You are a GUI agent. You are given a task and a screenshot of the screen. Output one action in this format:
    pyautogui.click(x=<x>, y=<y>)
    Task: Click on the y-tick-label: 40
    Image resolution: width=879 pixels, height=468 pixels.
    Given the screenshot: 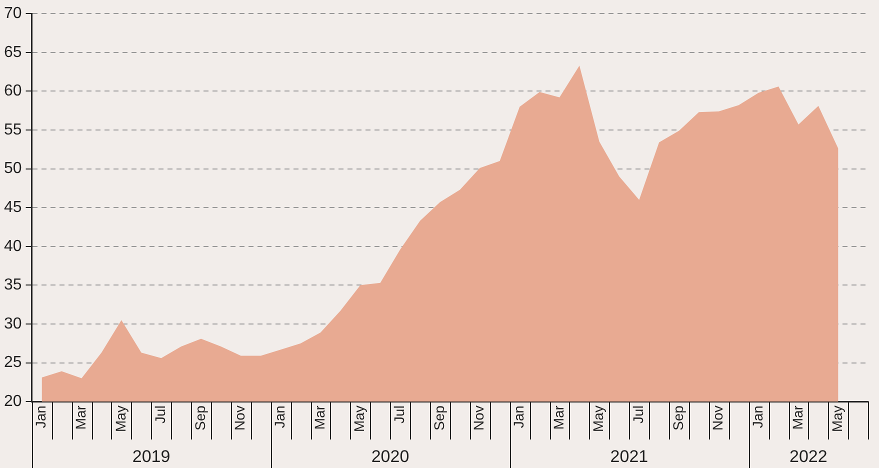 What is the action you would take?
    pyautogui.click(x=13, y=246)
    